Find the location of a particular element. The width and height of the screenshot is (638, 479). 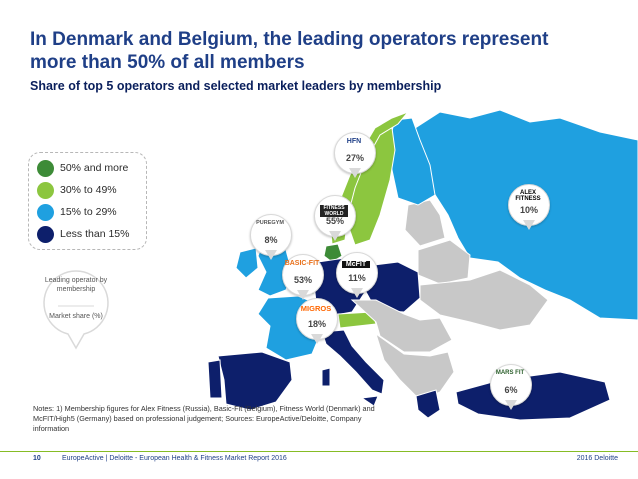

map-italy is located at coordinates (353, 362).